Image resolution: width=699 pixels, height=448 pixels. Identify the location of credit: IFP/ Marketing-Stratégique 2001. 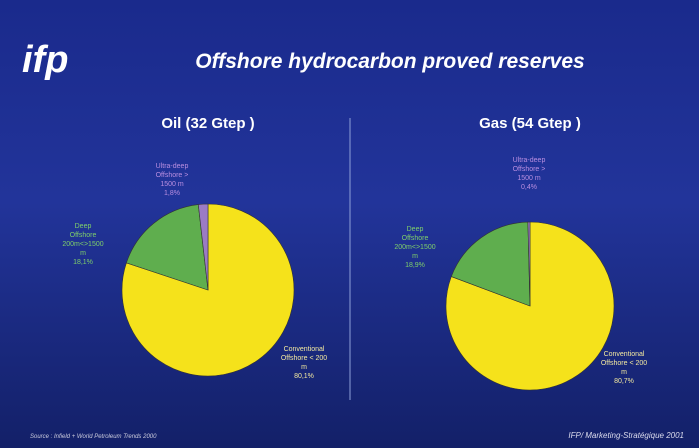
(626, 435).